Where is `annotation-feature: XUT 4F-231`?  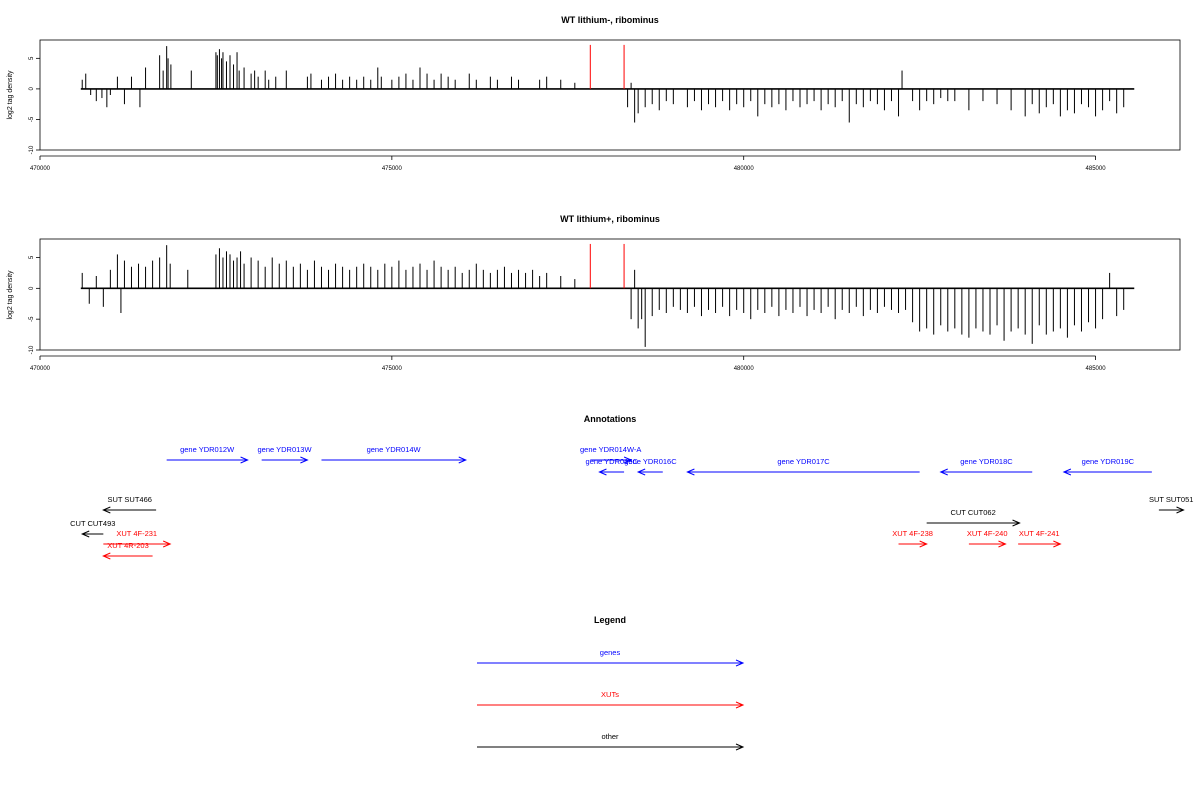 annotation-feature: XUT 4F-231 is located at coordinates (137, 538).